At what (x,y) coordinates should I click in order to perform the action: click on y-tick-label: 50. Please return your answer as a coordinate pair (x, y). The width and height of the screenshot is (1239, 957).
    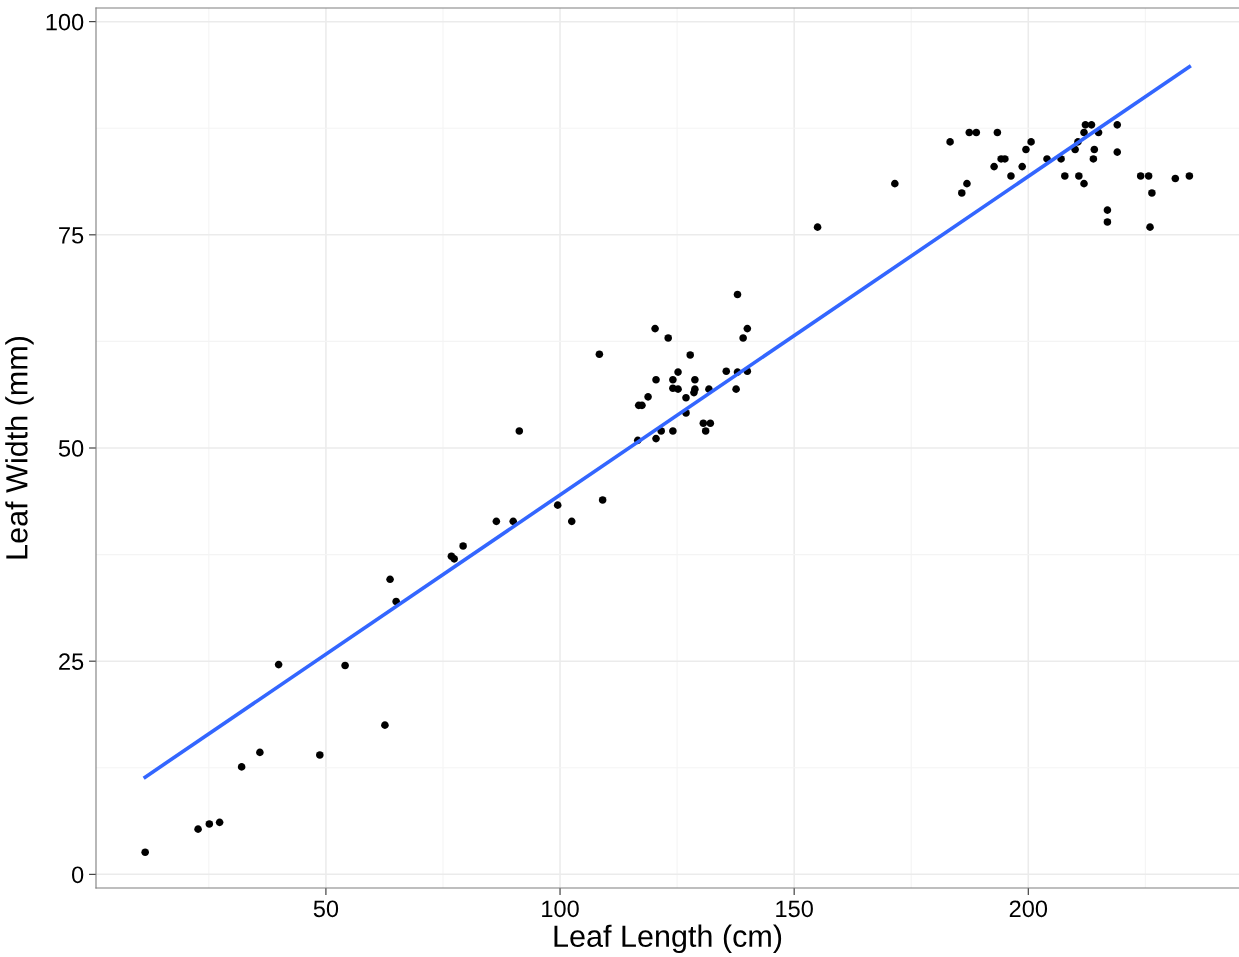
    Looking at the image, I should click on (71, 448).